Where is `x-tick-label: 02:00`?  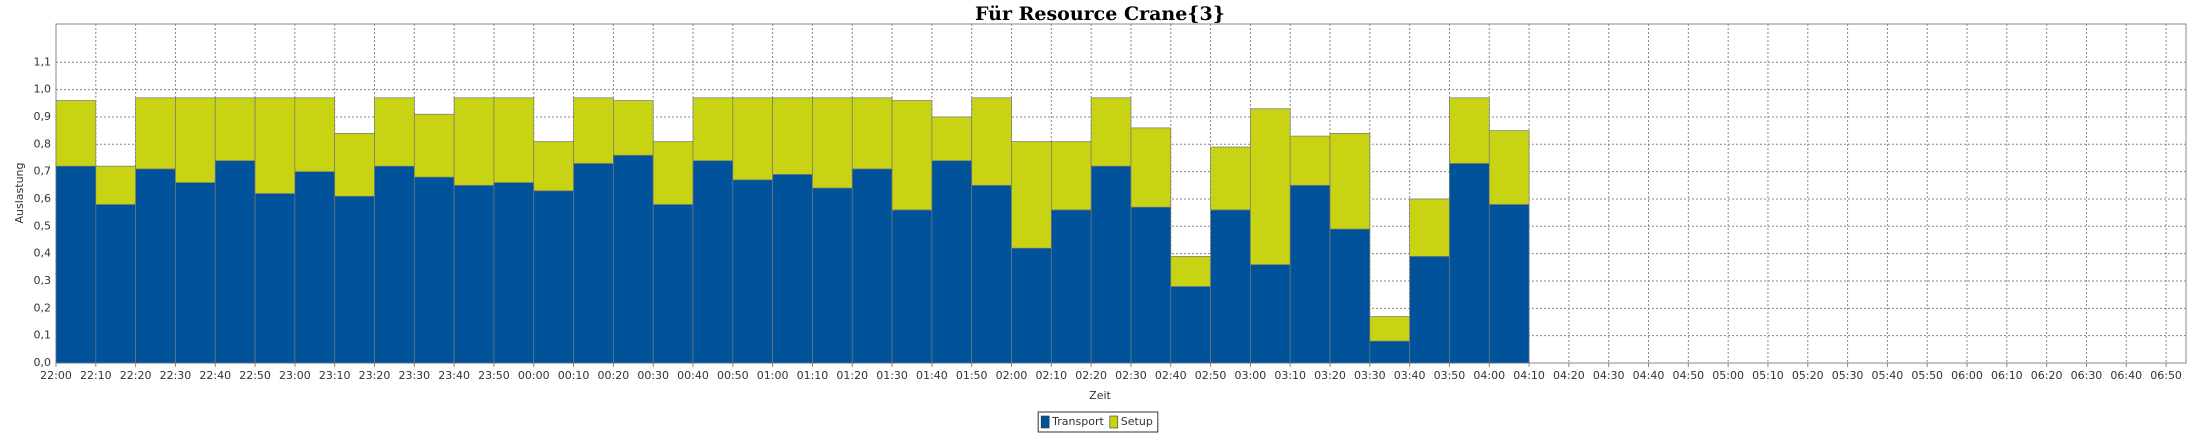 x-tick-label: 02:00 is located at coordinates (1012, 375).